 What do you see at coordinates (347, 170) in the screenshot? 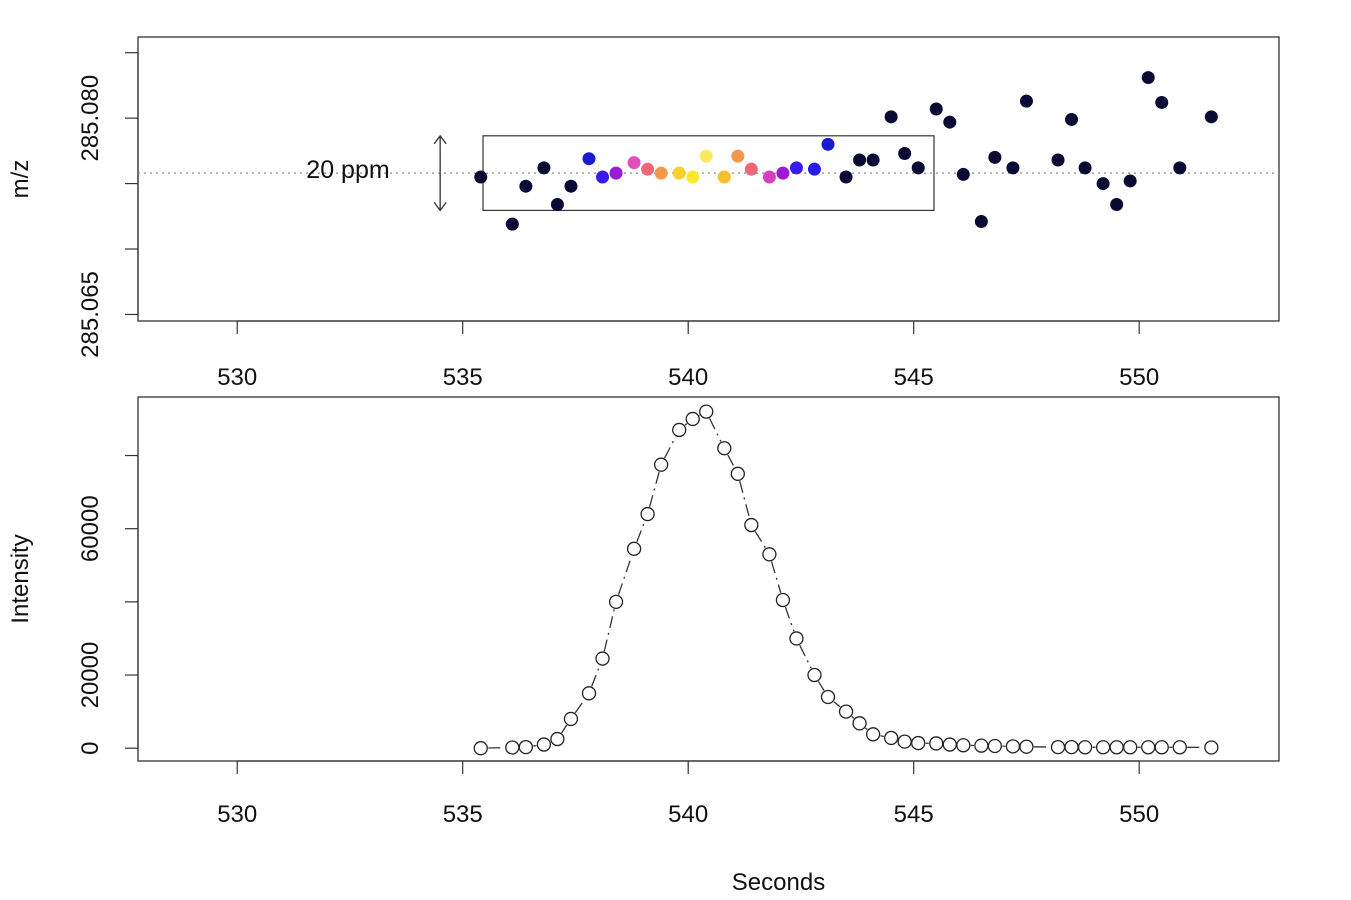
I see `ppm-annotation-label: 20 ppm` at bounding box center [347, 170].